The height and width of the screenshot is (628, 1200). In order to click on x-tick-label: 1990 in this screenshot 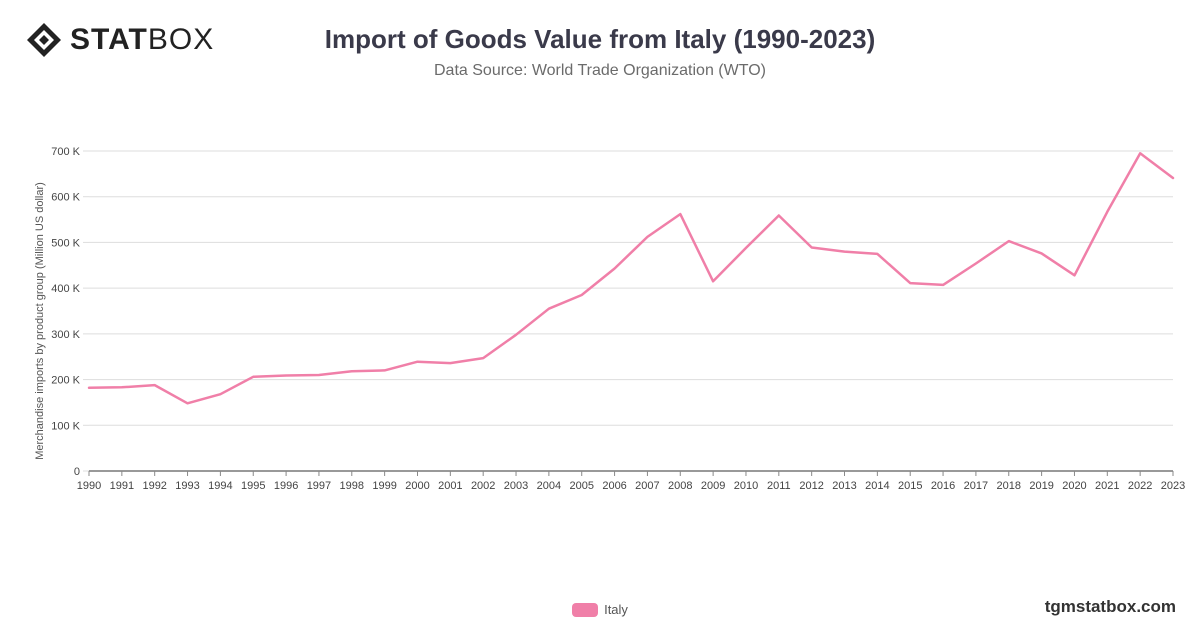, I will do `click(89, 486)`.